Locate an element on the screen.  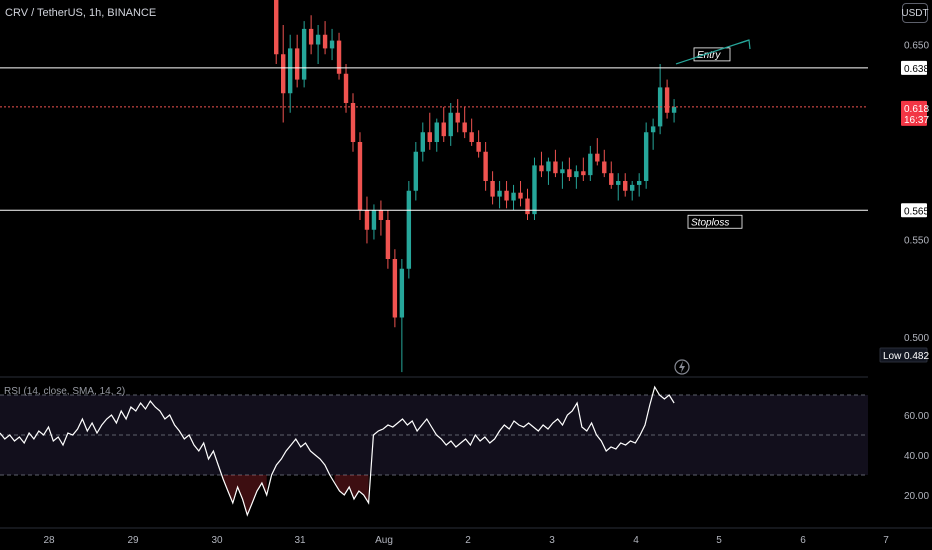
low-label: Low is located at coordinates (892, 356).